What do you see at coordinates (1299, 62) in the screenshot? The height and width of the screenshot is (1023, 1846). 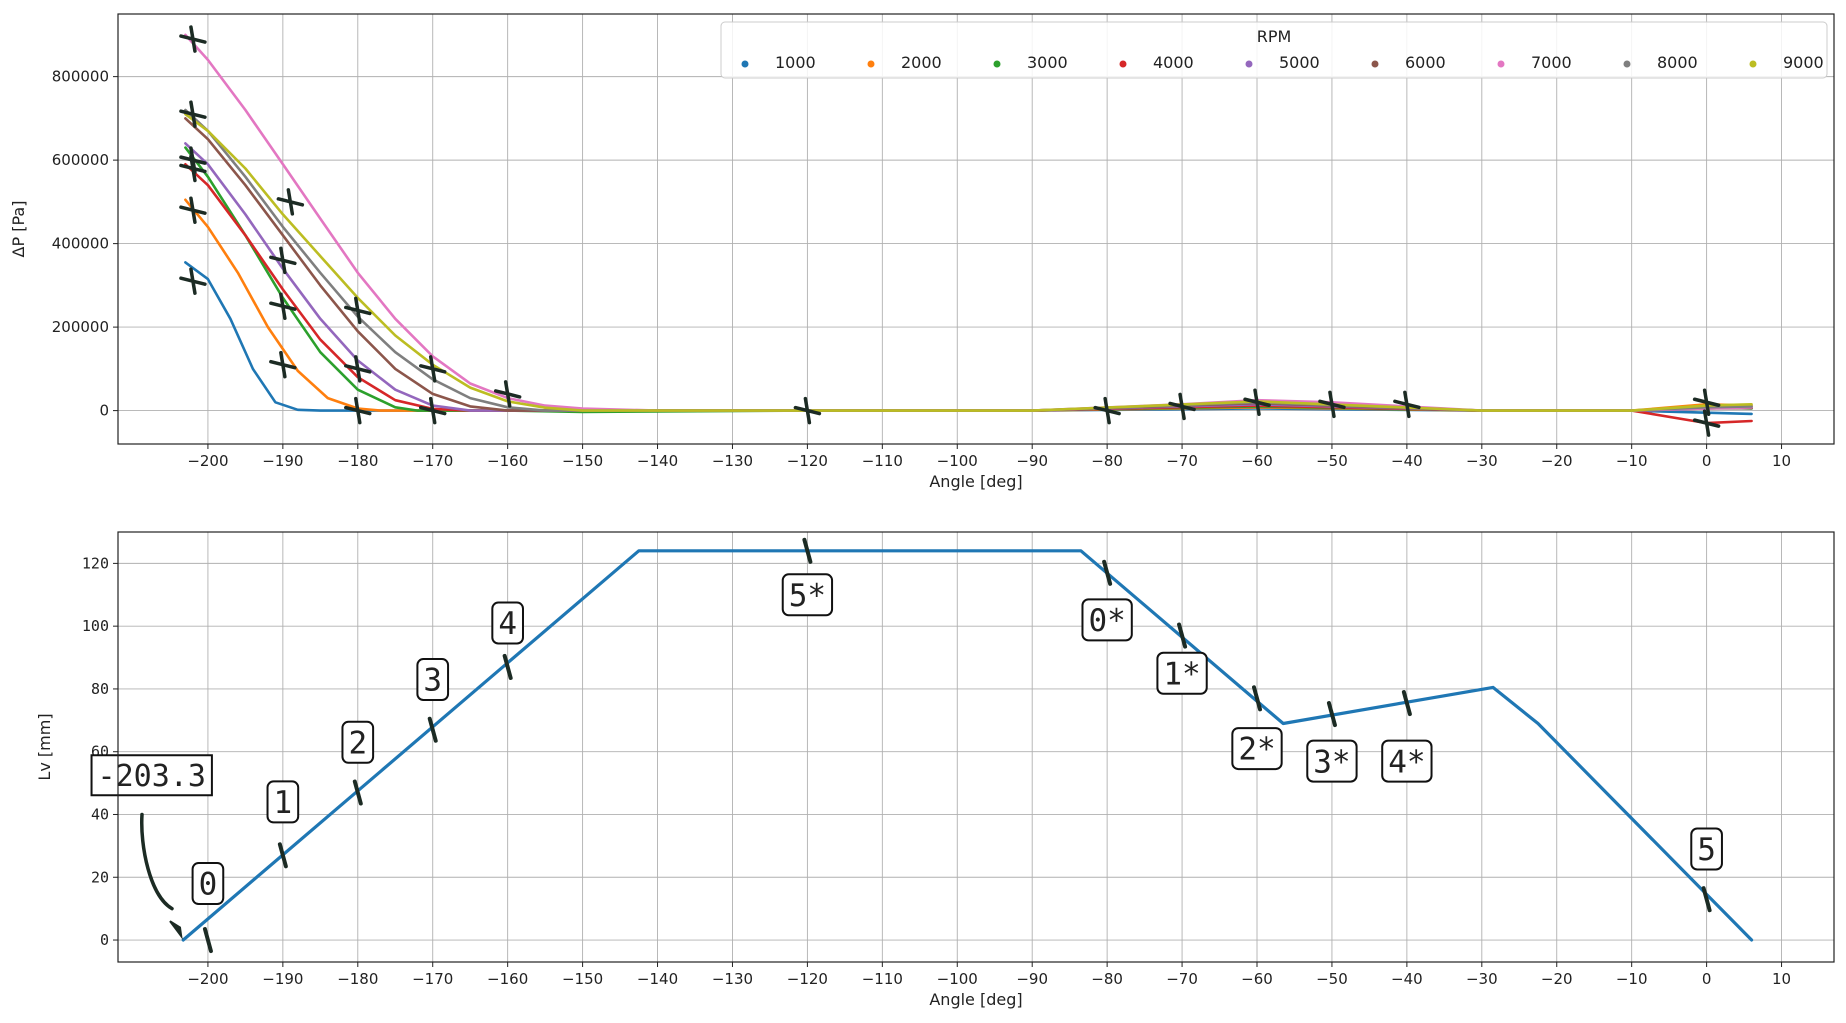 I see `legend-label-5000: 5000` at bounding box center [1299, 62].